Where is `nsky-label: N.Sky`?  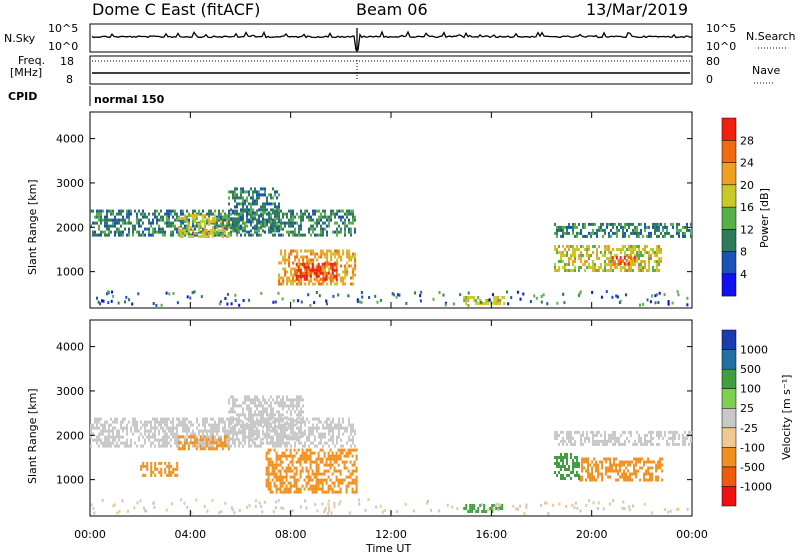 nsky-label: N.Sky is located at coordinates (20, 38).